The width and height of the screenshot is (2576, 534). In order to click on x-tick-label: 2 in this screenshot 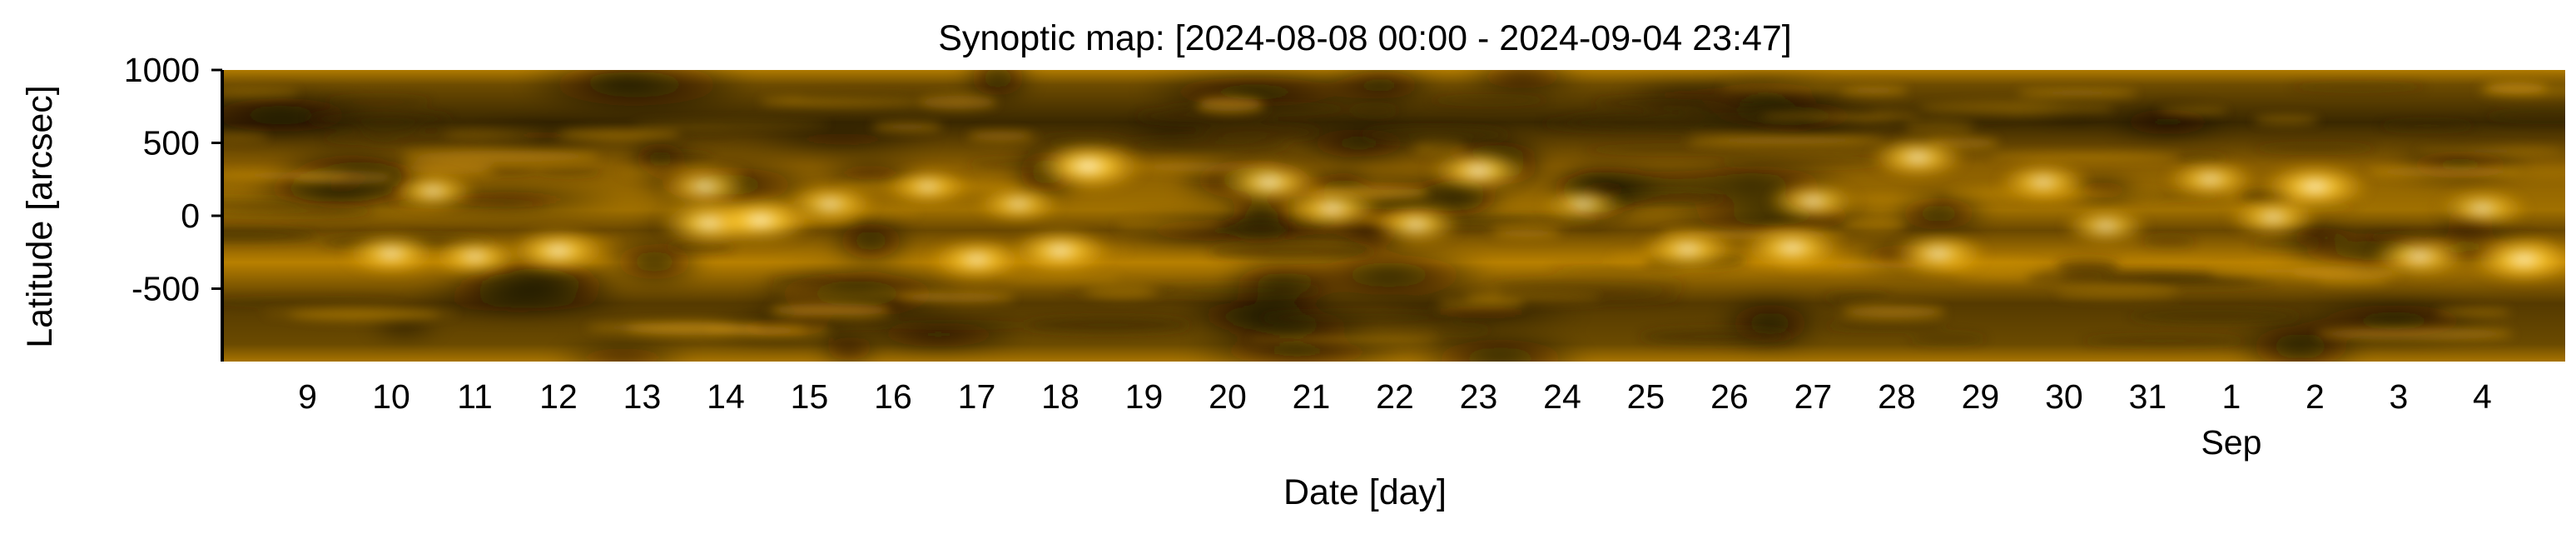, I will do `click(2315, 396)`.